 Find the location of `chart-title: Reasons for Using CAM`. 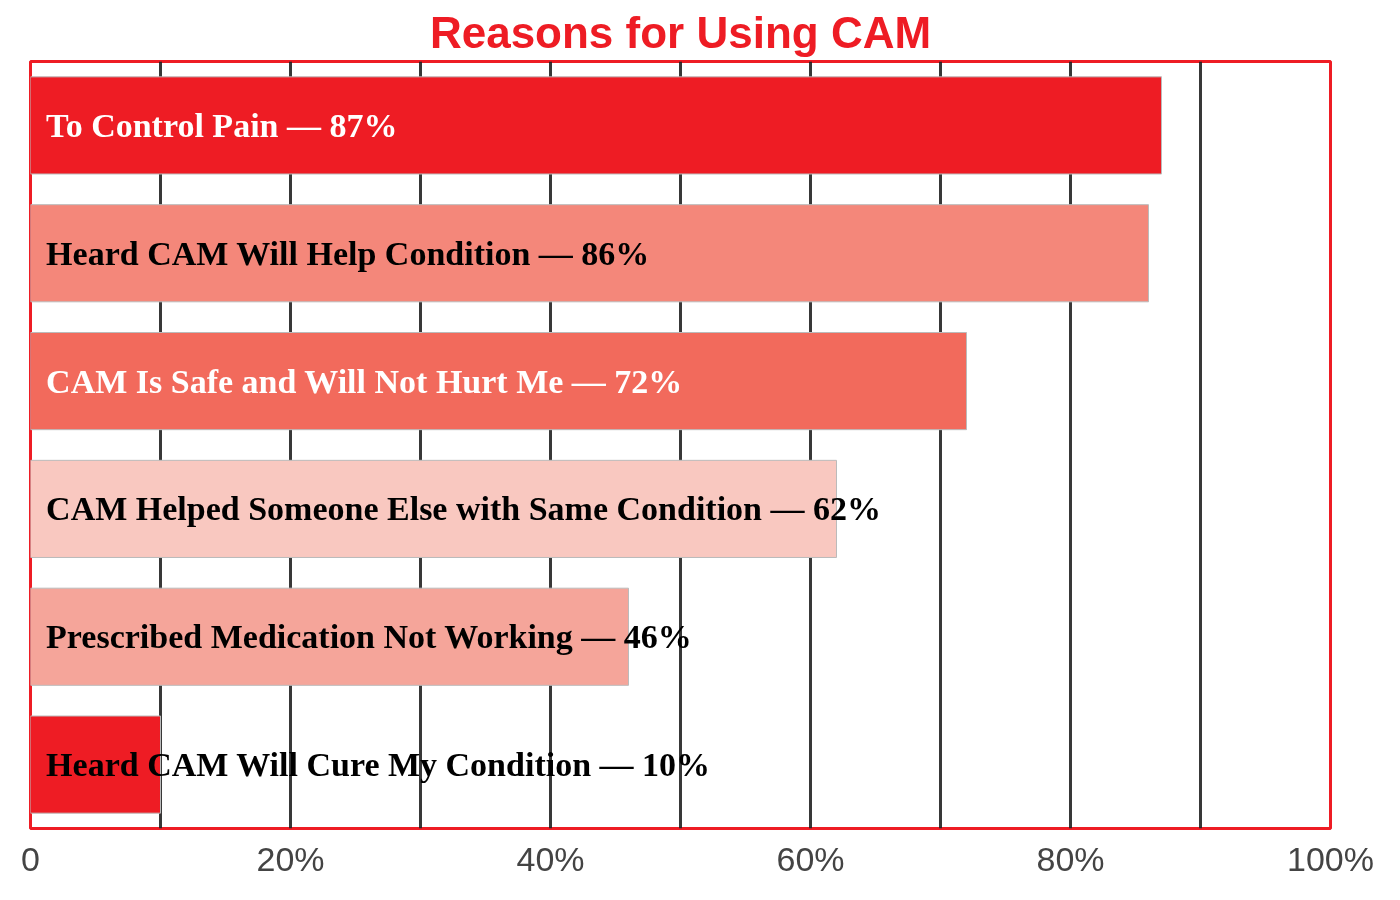

chart-title: Reasons for Using CAM is located at coordinates (680, 32).